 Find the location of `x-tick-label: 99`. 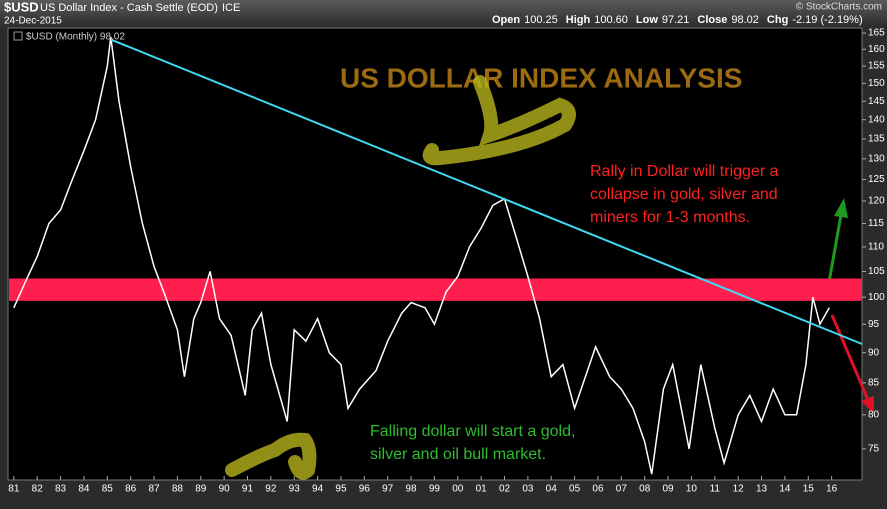

x-tick-label: 99 is located at coordinates (435, 489).